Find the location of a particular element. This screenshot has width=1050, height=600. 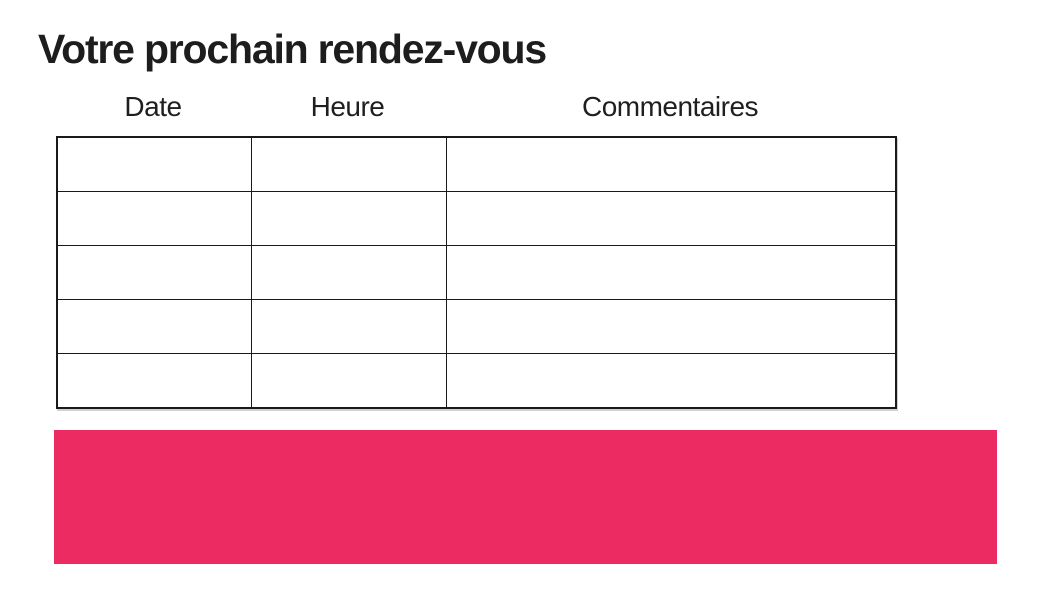

table-column-headers: Date Heure Commentaires is located at coordinates (475, 107).